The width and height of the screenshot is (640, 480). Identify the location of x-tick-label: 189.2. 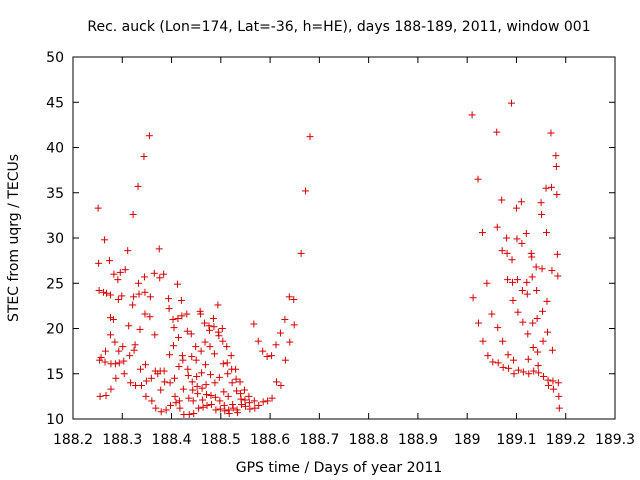
(566, 440).